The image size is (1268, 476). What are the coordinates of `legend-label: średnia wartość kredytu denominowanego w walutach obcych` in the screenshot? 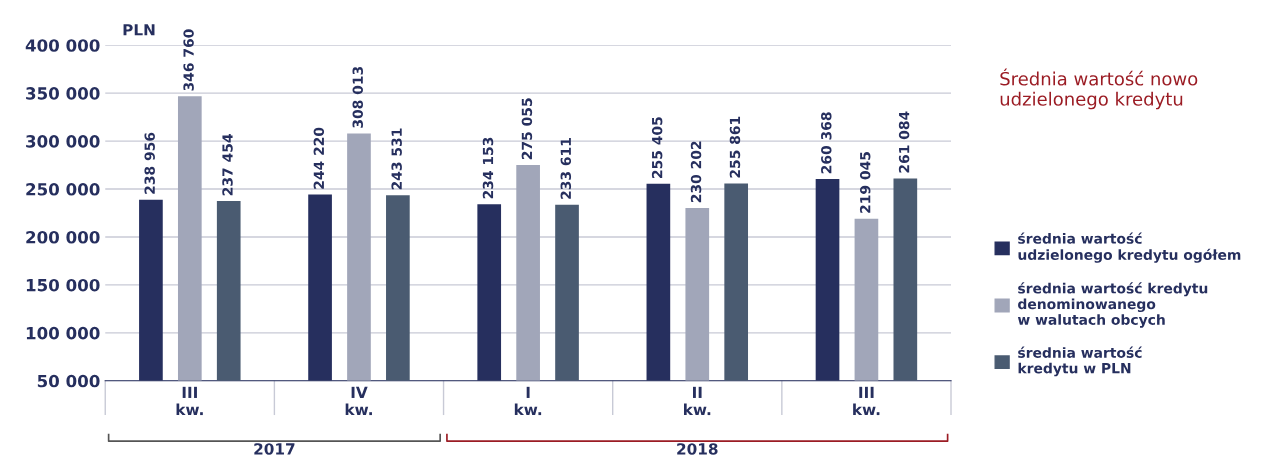 It's located at (1112, 305).